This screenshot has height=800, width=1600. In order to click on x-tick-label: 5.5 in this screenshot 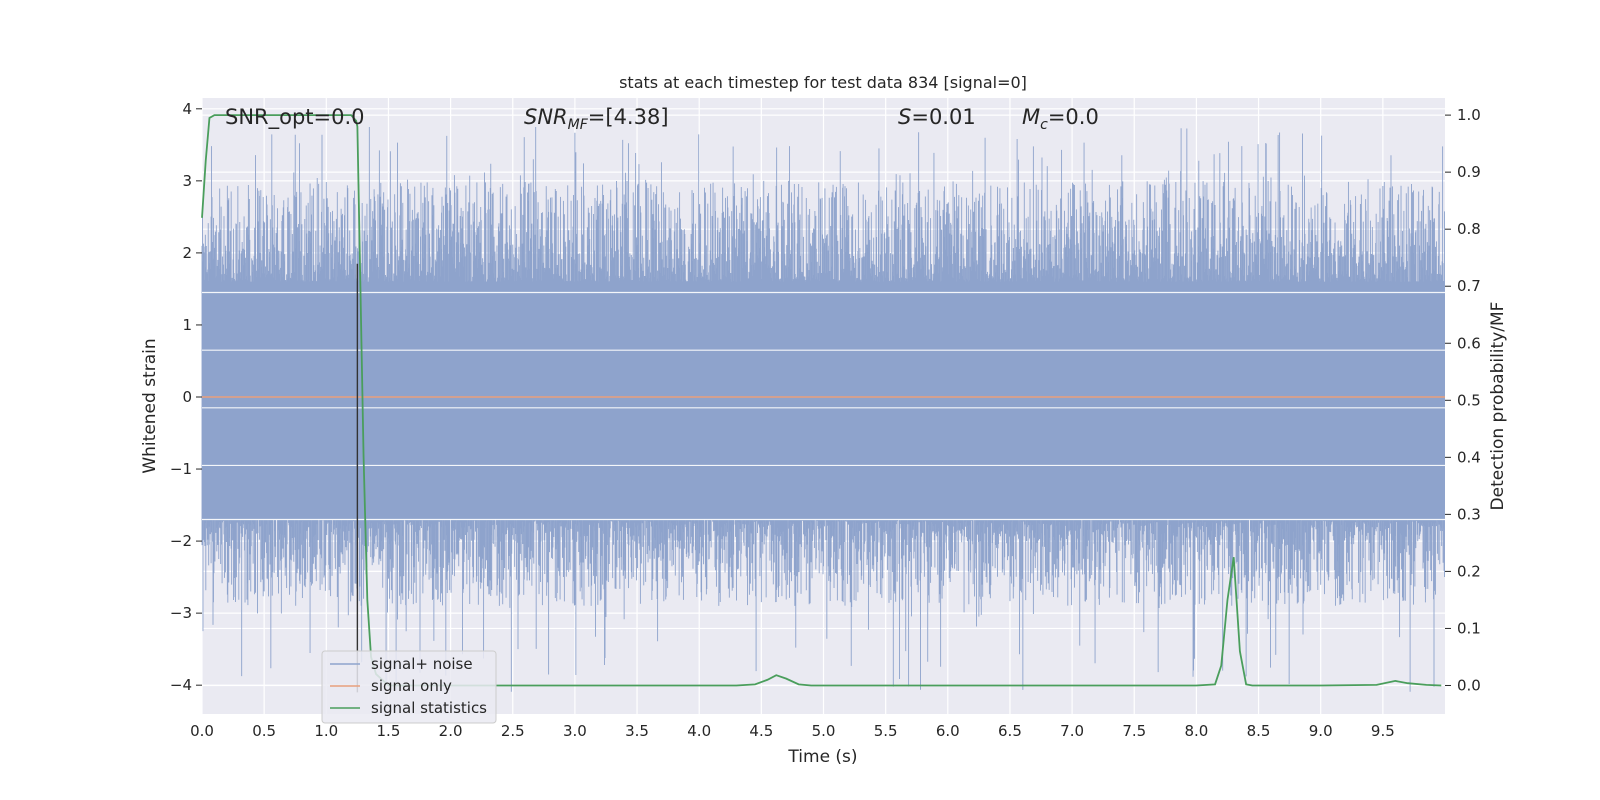, I will do `click(886, 731)`.